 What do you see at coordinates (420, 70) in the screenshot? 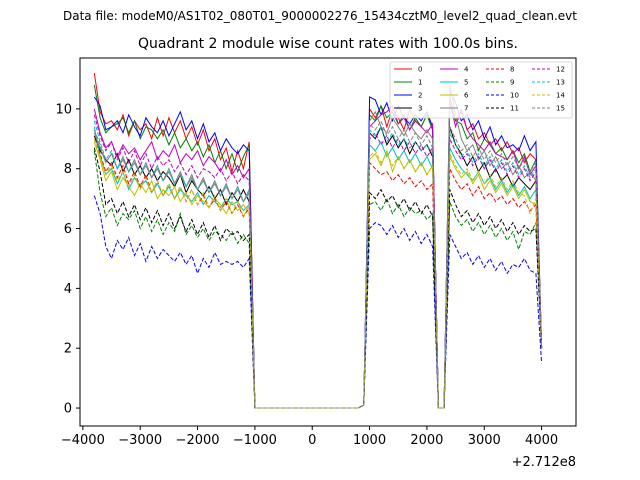
I see `legend-label-0: 0` at bounding box center [420, 70].